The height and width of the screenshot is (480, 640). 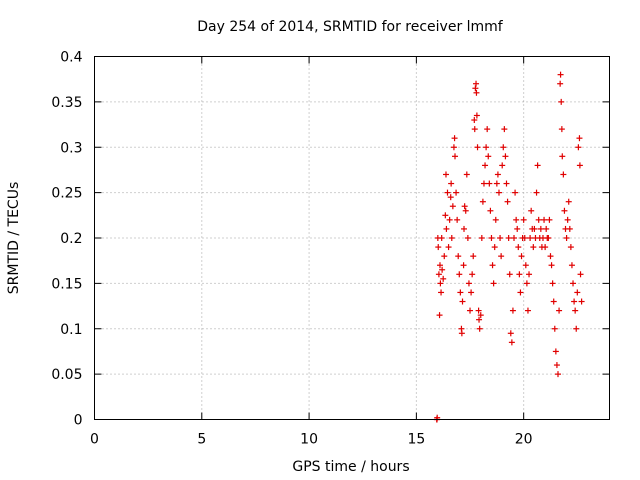 What do you see at coordinates (71, 148) in the screenshot?
I see `y-tick-label: 0.3` at bounding box center [71, 148].